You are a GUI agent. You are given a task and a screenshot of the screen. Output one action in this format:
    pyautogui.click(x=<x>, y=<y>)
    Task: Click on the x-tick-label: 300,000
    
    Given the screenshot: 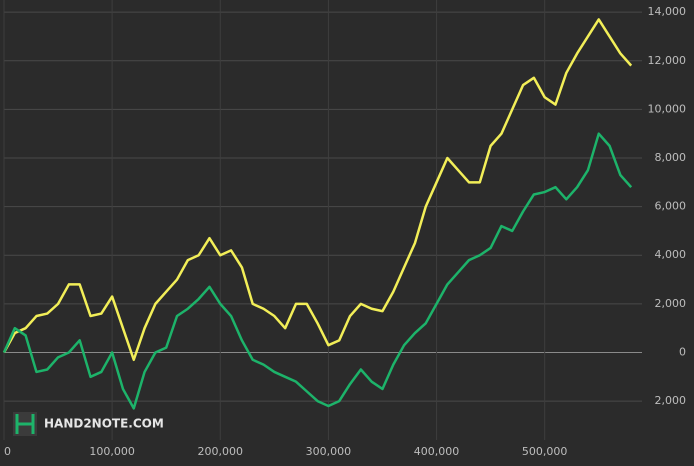 What is the action you would take?
    pyautogui.click(x=329, y=451)
    